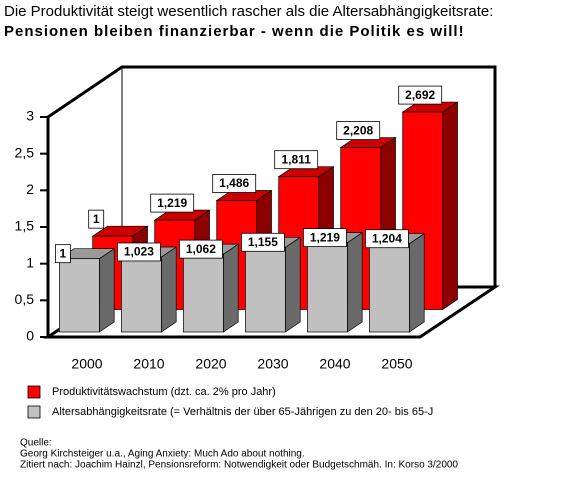 The image size is (564, 487). What do you see at coordinates (25, 152) in the screenshot?
I see `y-tick-label: 2,5` at bounding box center [25, 152].